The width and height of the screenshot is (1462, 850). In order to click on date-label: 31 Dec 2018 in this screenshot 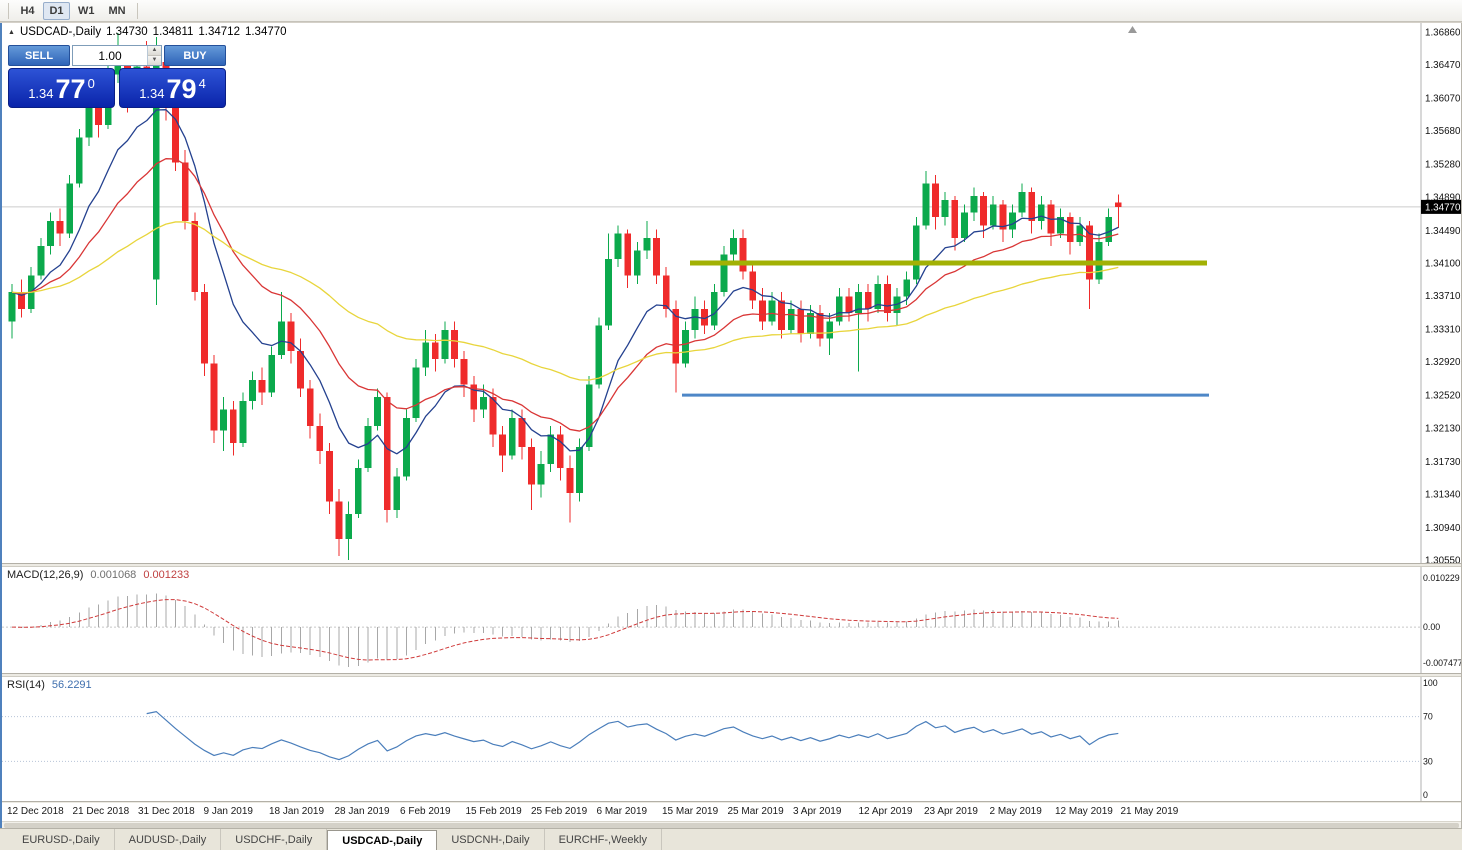, I will do `click(166, 811)`.